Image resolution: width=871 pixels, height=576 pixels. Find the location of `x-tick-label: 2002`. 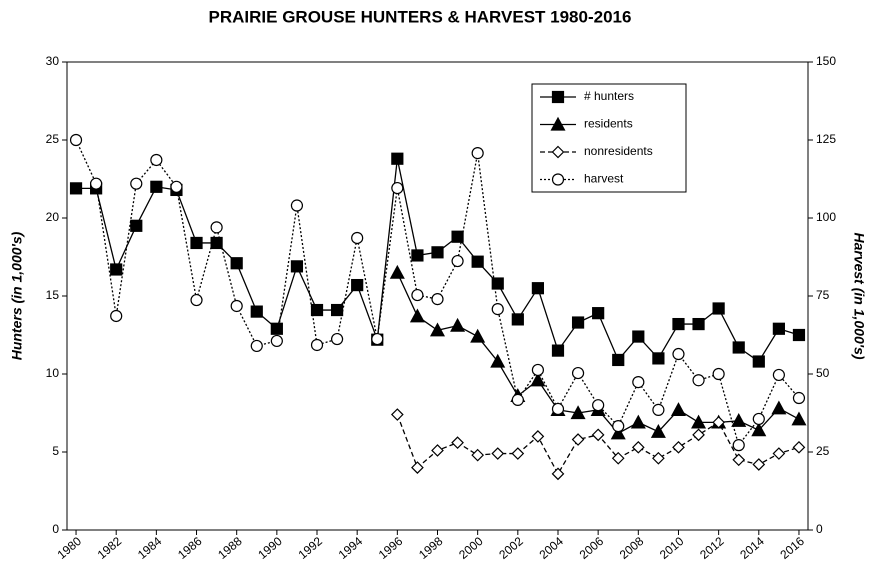

x-tick-label: 2002 is located at coordinates (511, 548).